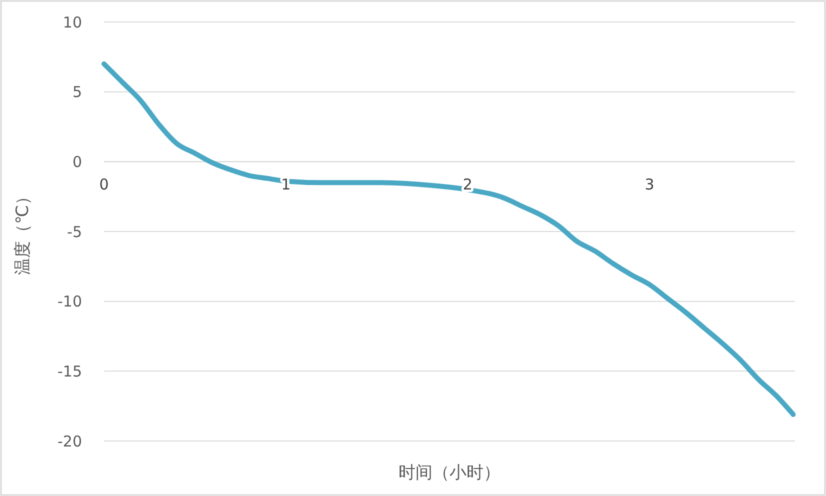 The width and height of the screenshot is (826, 496). Describe the element at coordinates (72, 22) in the screenshot. I see `y-tick-label: 10` at that location.